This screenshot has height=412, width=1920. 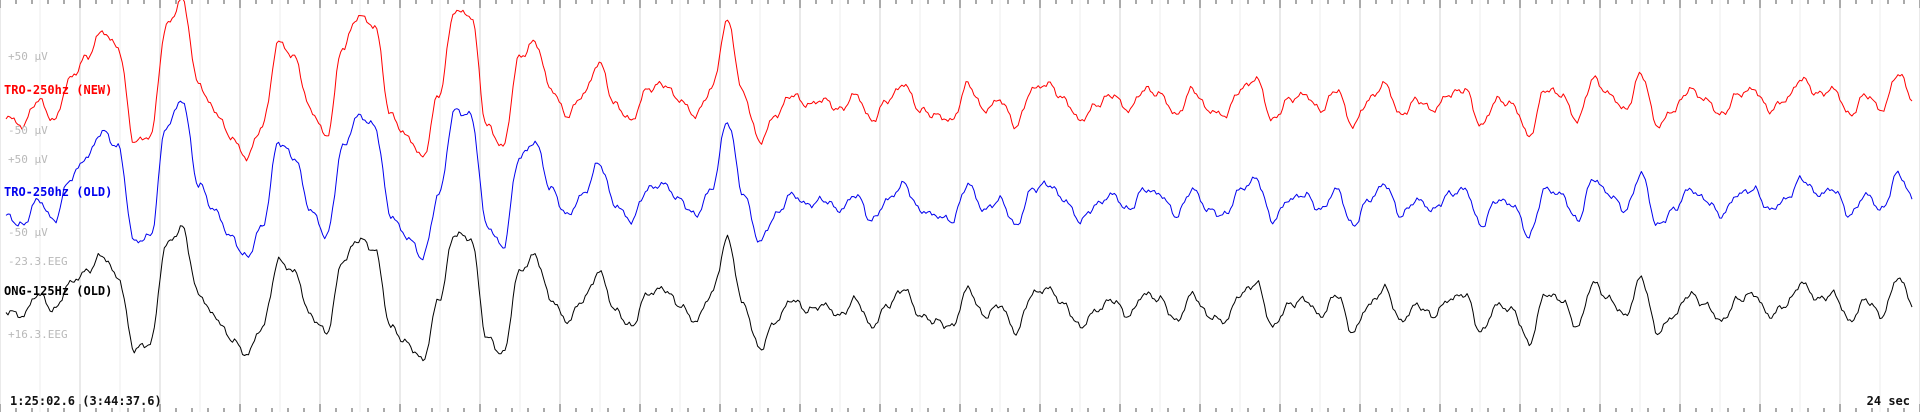 What do you see at coordinates (1888, 401) in the screenshot?
I see `duration-label: 24 sec` at bounding box center [1888, 401].